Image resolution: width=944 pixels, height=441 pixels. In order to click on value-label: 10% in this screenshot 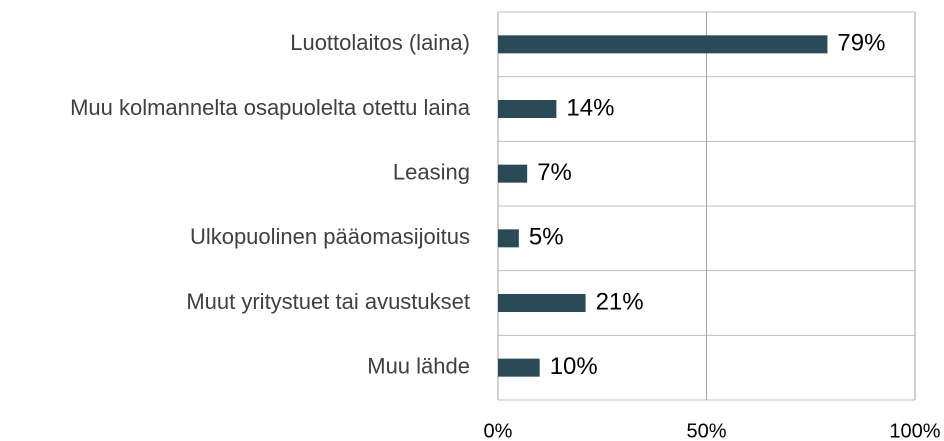, I will do `click(574, 366)`.